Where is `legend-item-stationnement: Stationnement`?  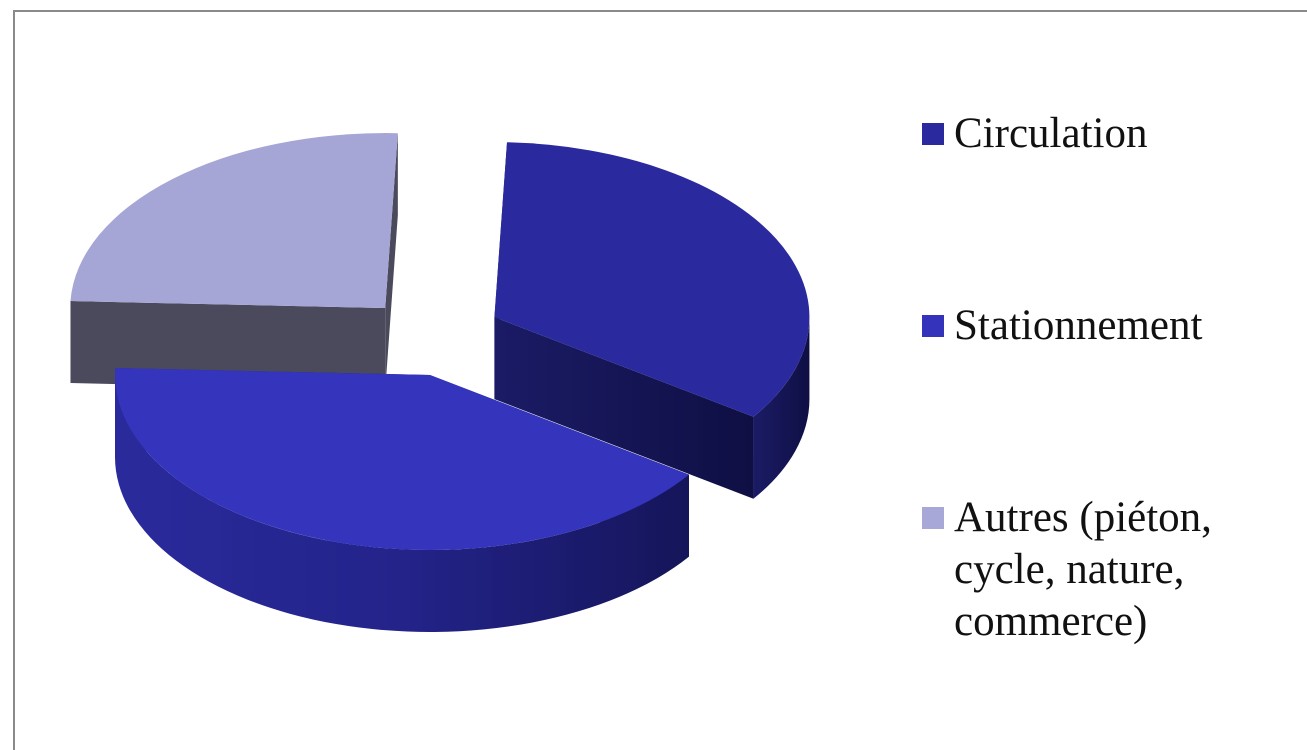 legend-item-stationnement: Stationnement is located at coordinates (1108, 326).